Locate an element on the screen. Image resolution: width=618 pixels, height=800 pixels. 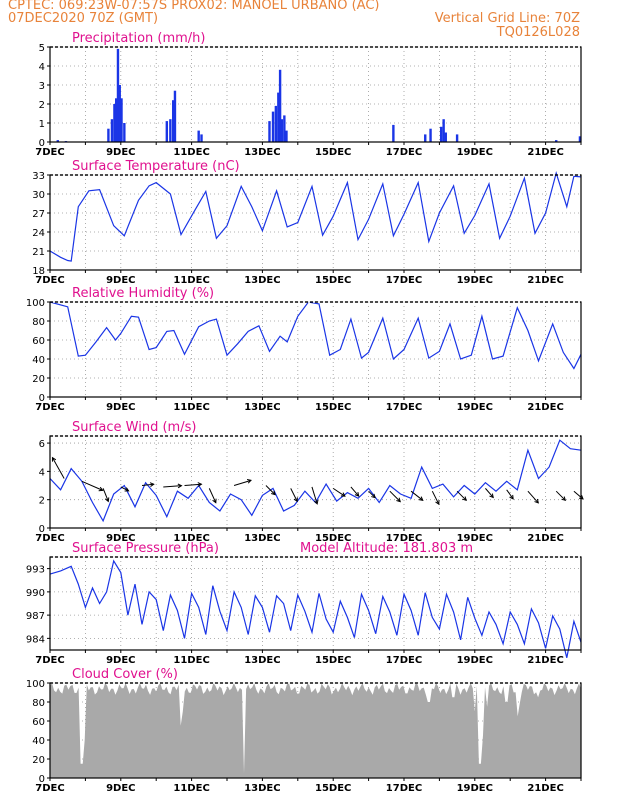
panel-2-series-line is located at coordinates (315, 216).